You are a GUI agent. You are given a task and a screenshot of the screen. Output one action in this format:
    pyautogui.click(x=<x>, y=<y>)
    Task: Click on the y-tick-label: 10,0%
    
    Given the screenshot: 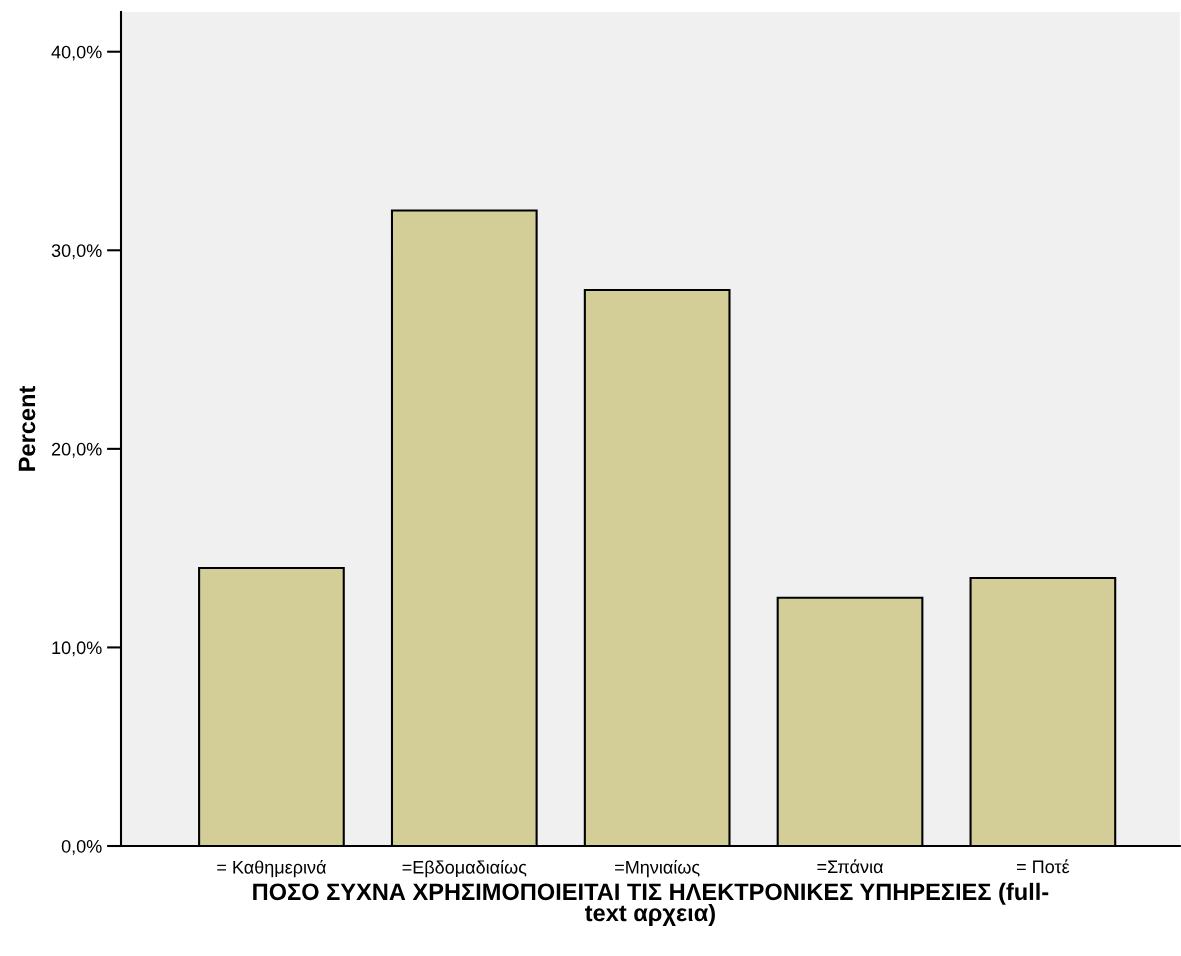 What is the action you would take?
    pyautogui.click(x=77, y=649)
    